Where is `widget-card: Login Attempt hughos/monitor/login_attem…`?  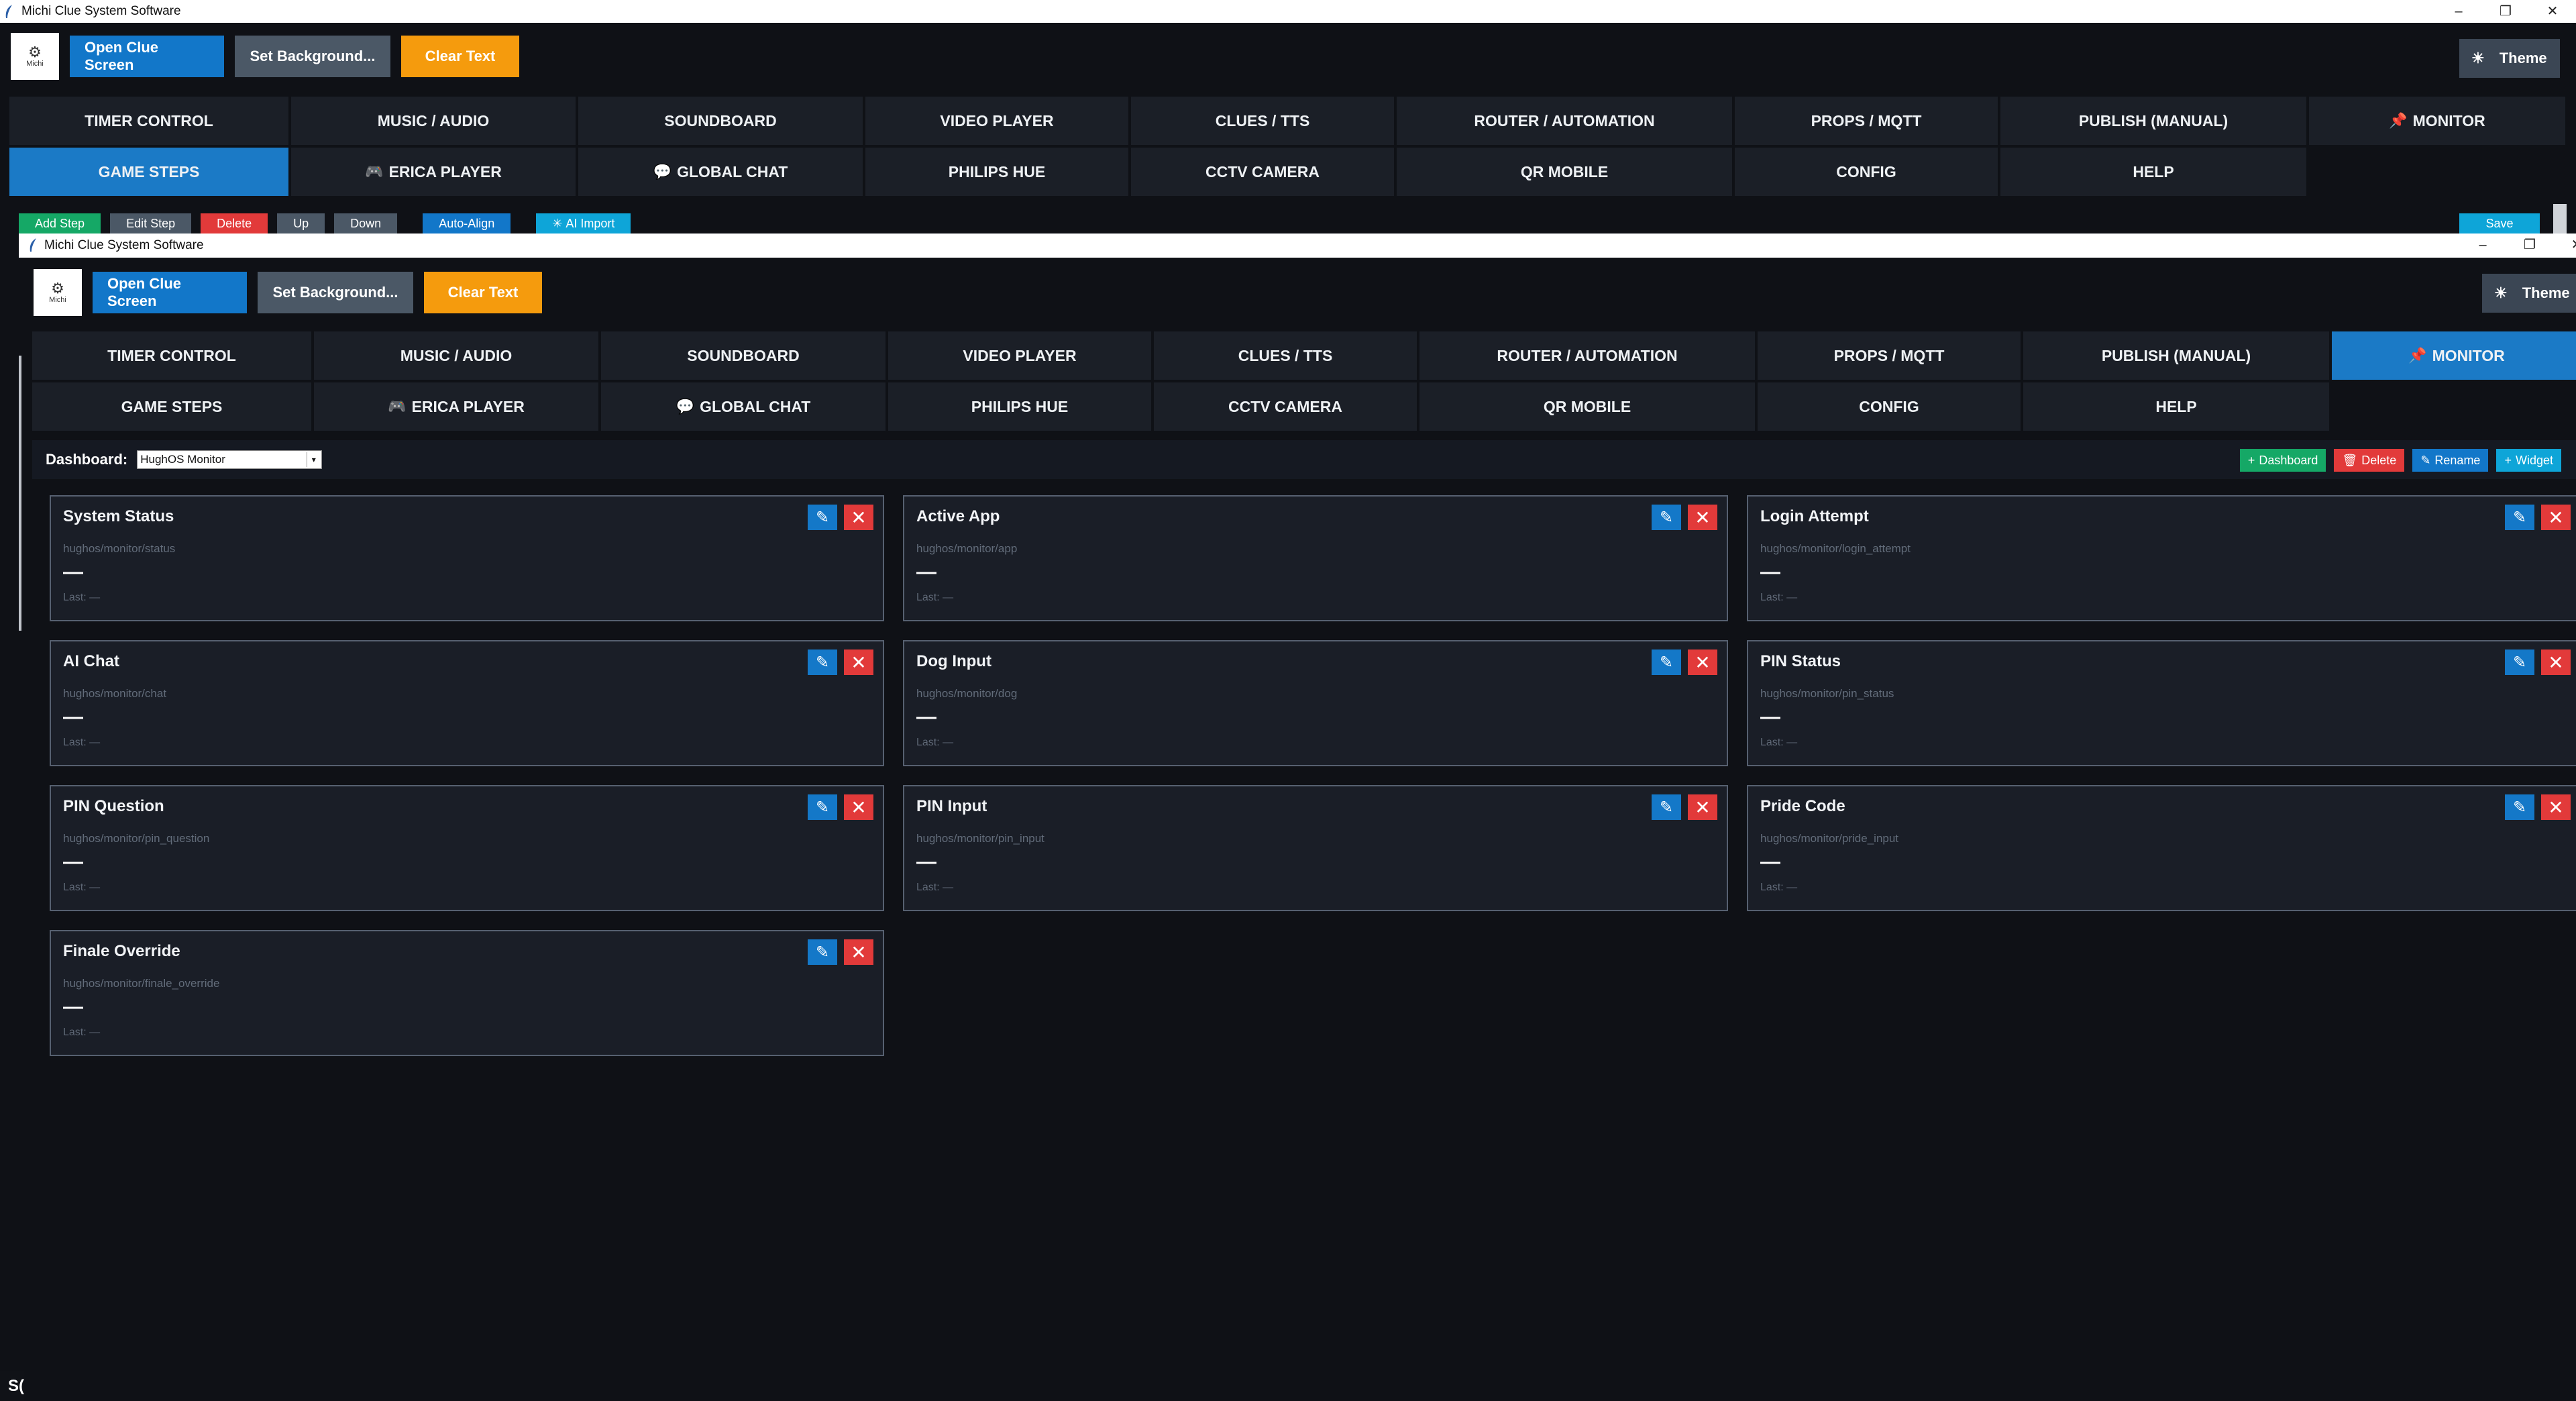 widget-card: Login Attempt hughos/monitor/login_attem… is located at coordinates (2161, 558).